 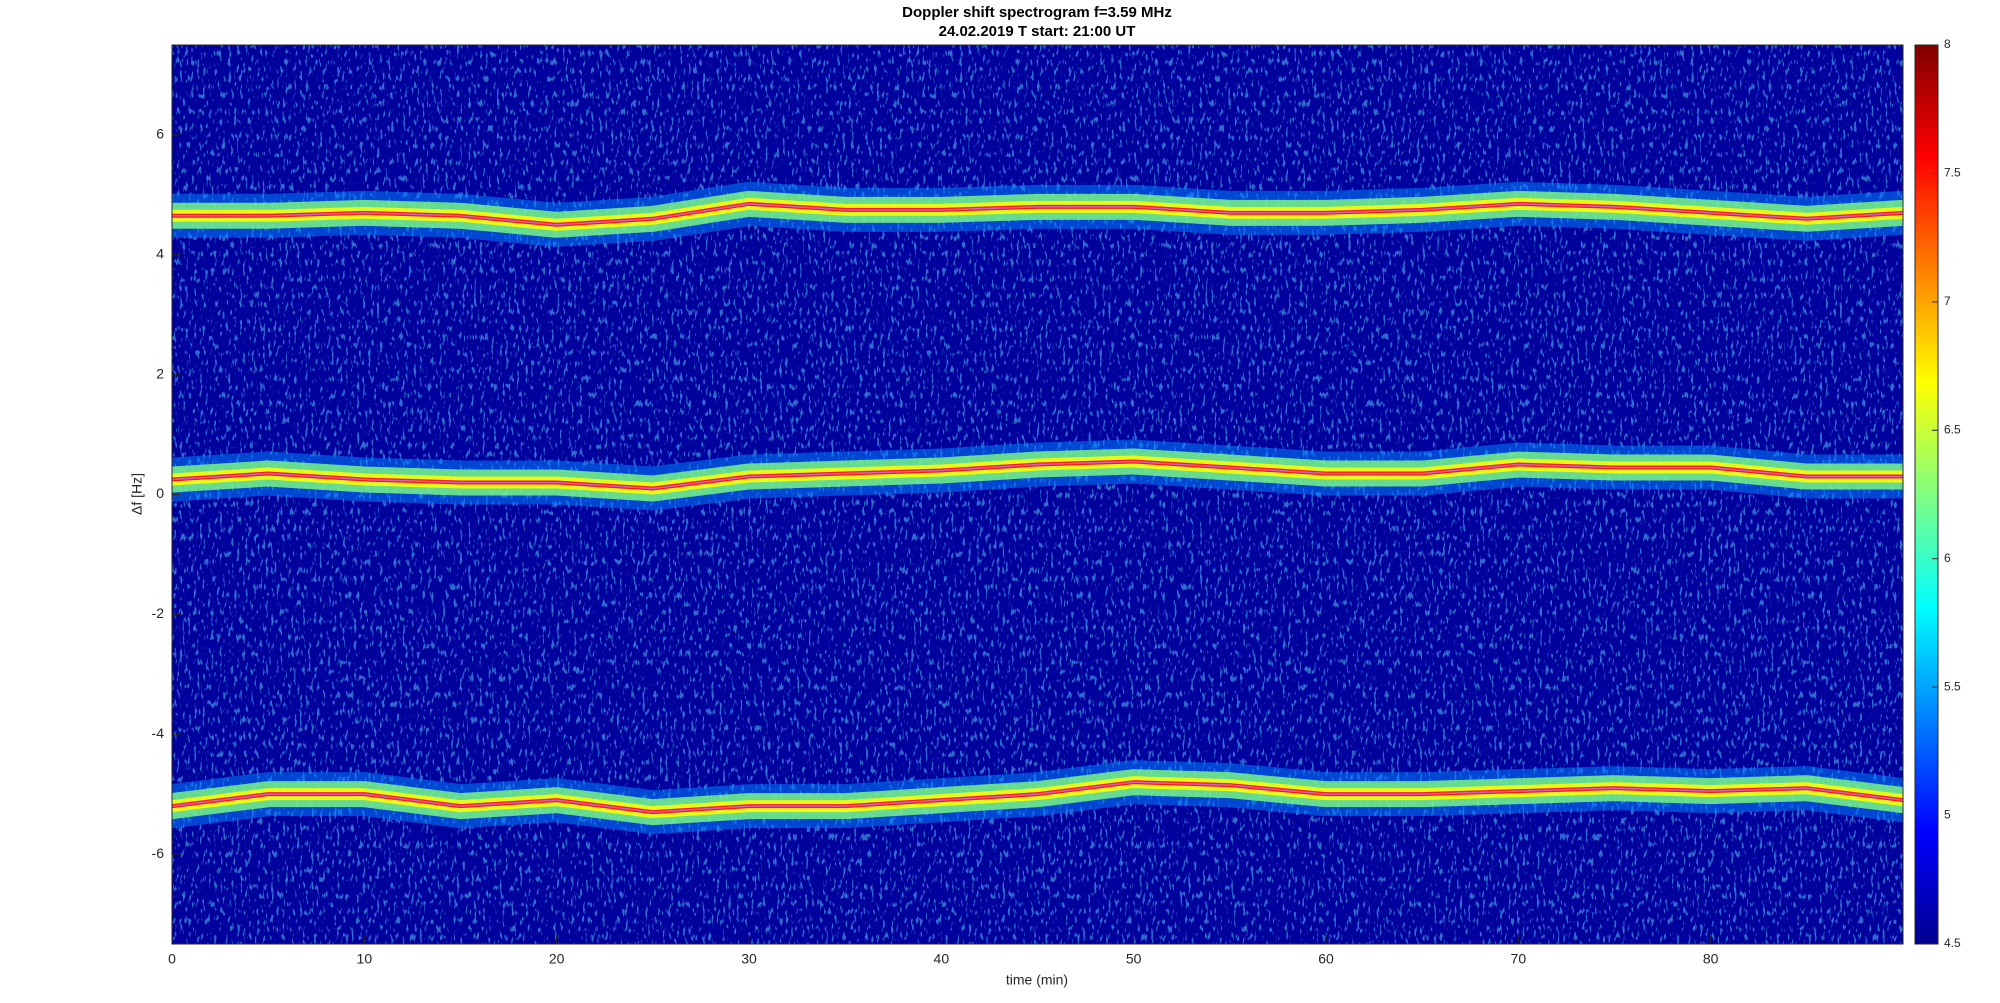 What do you see at coordinates (160, 493) in the screenshot?
I see `y-tick-label: 0` at bounding box center [160, 493].